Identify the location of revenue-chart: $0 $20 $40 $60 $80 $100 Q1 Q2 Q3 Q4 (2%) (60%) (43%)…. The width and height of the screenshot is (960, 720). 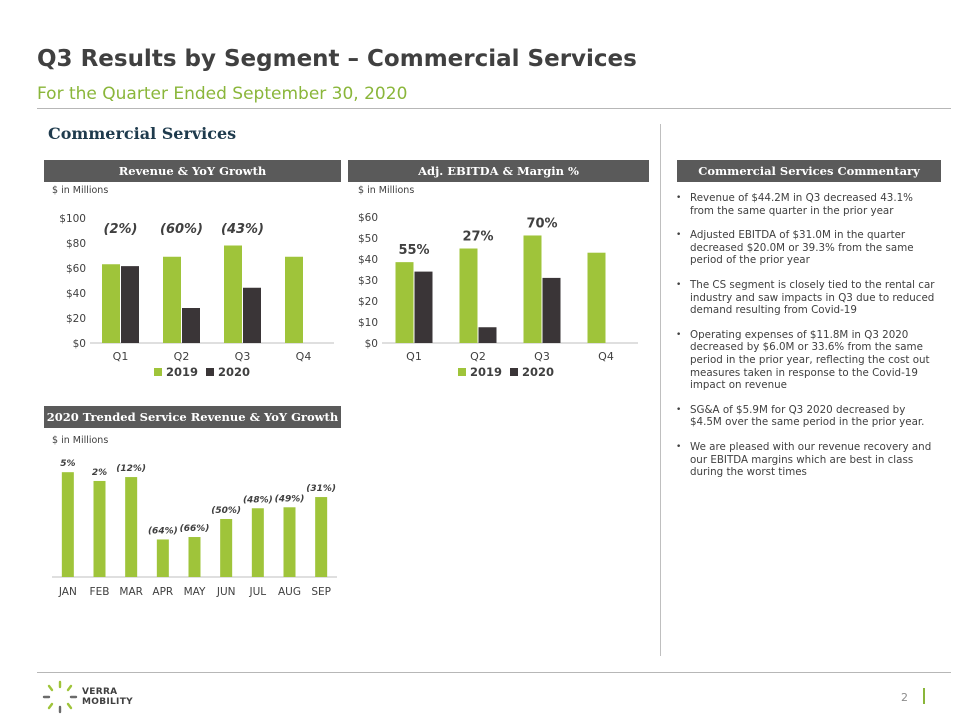
(196, 296).